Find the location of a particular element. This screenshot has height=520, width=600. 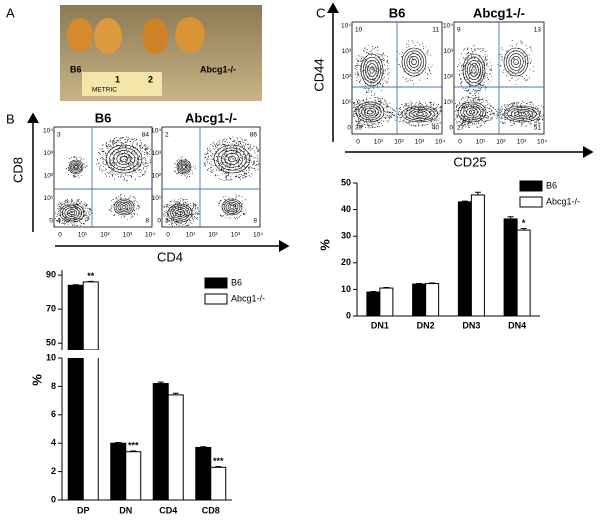

y-tick-label: 0 is located at coordinates (53, 499).